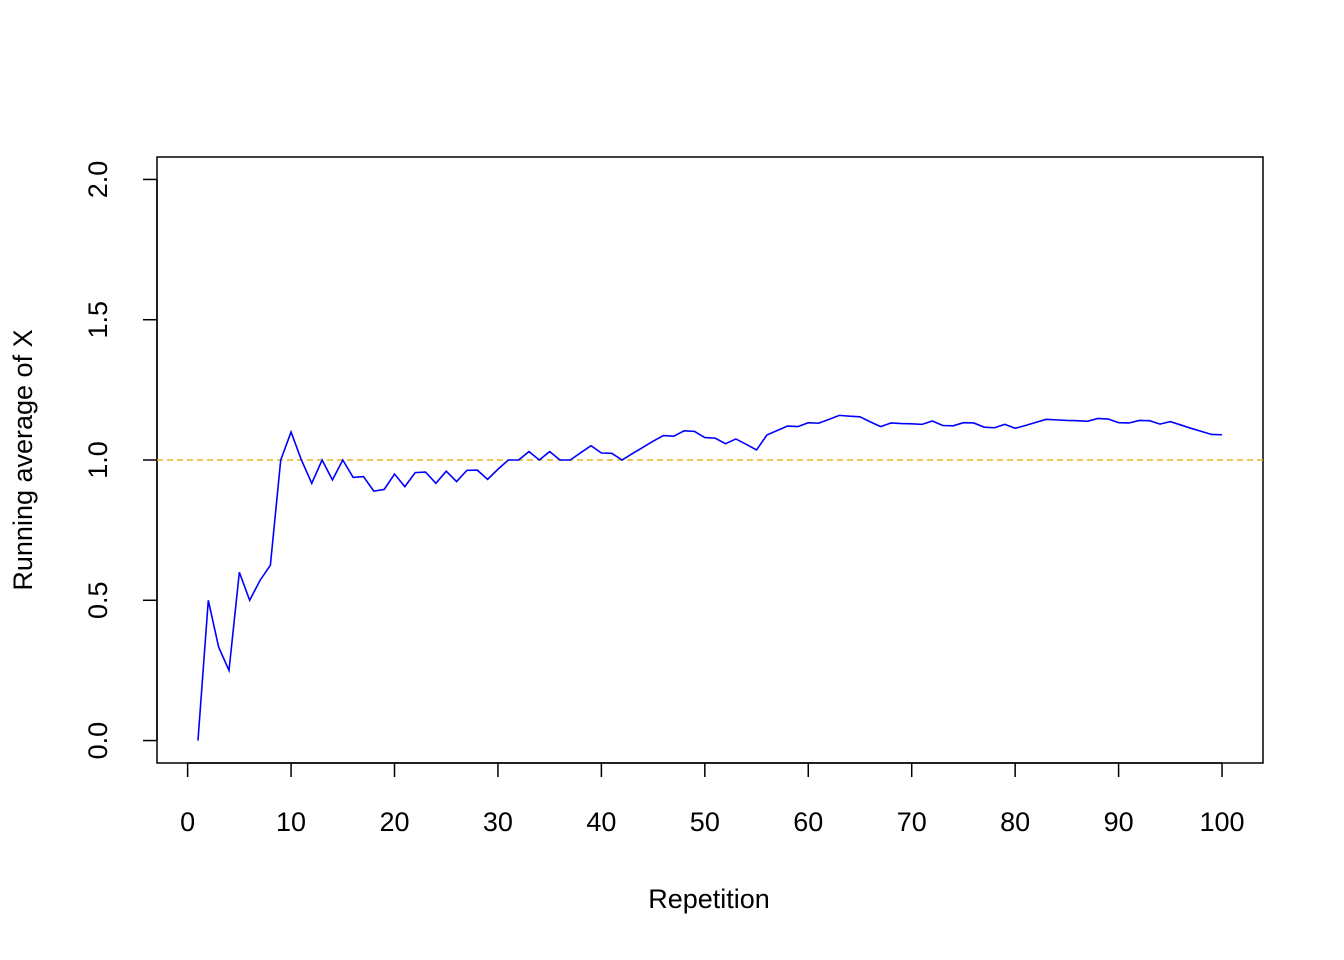  What do you see at coordinates (187, 822) in the screenshot?
I see `x-tick-label: 0` at bounding box center [187, 822].